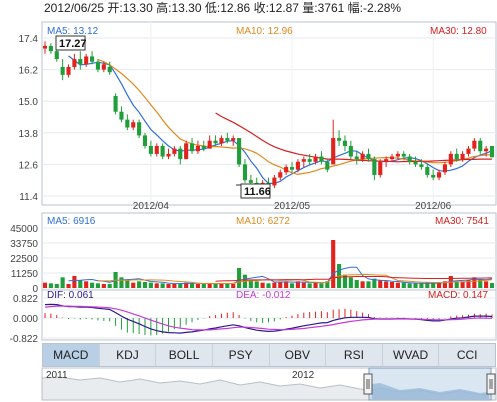 The image size is (497, 402). Describe the element at coordinates (458, 295) in the screenshot. I see `macd-value-legend: MACD: 0.147` at that location.